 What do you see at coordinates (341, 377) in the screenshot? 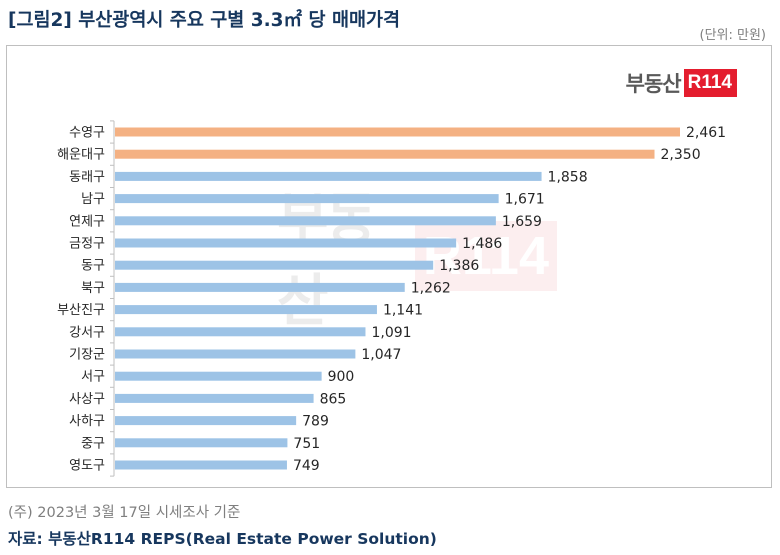
I see `value-label: 900` at bounding box center [341, 377].